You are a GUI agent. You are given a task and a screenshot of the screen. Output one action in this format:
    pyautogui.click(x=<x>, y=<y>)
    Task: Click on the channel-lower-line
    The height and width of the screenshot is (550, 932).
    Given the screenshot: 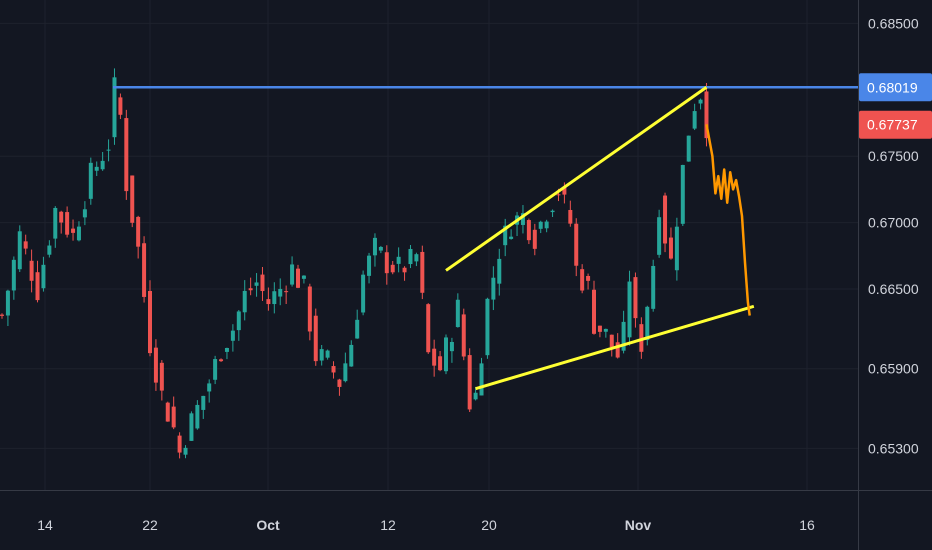 What is the action you would take?
    pyautogui.click(x=615, y=347)
    